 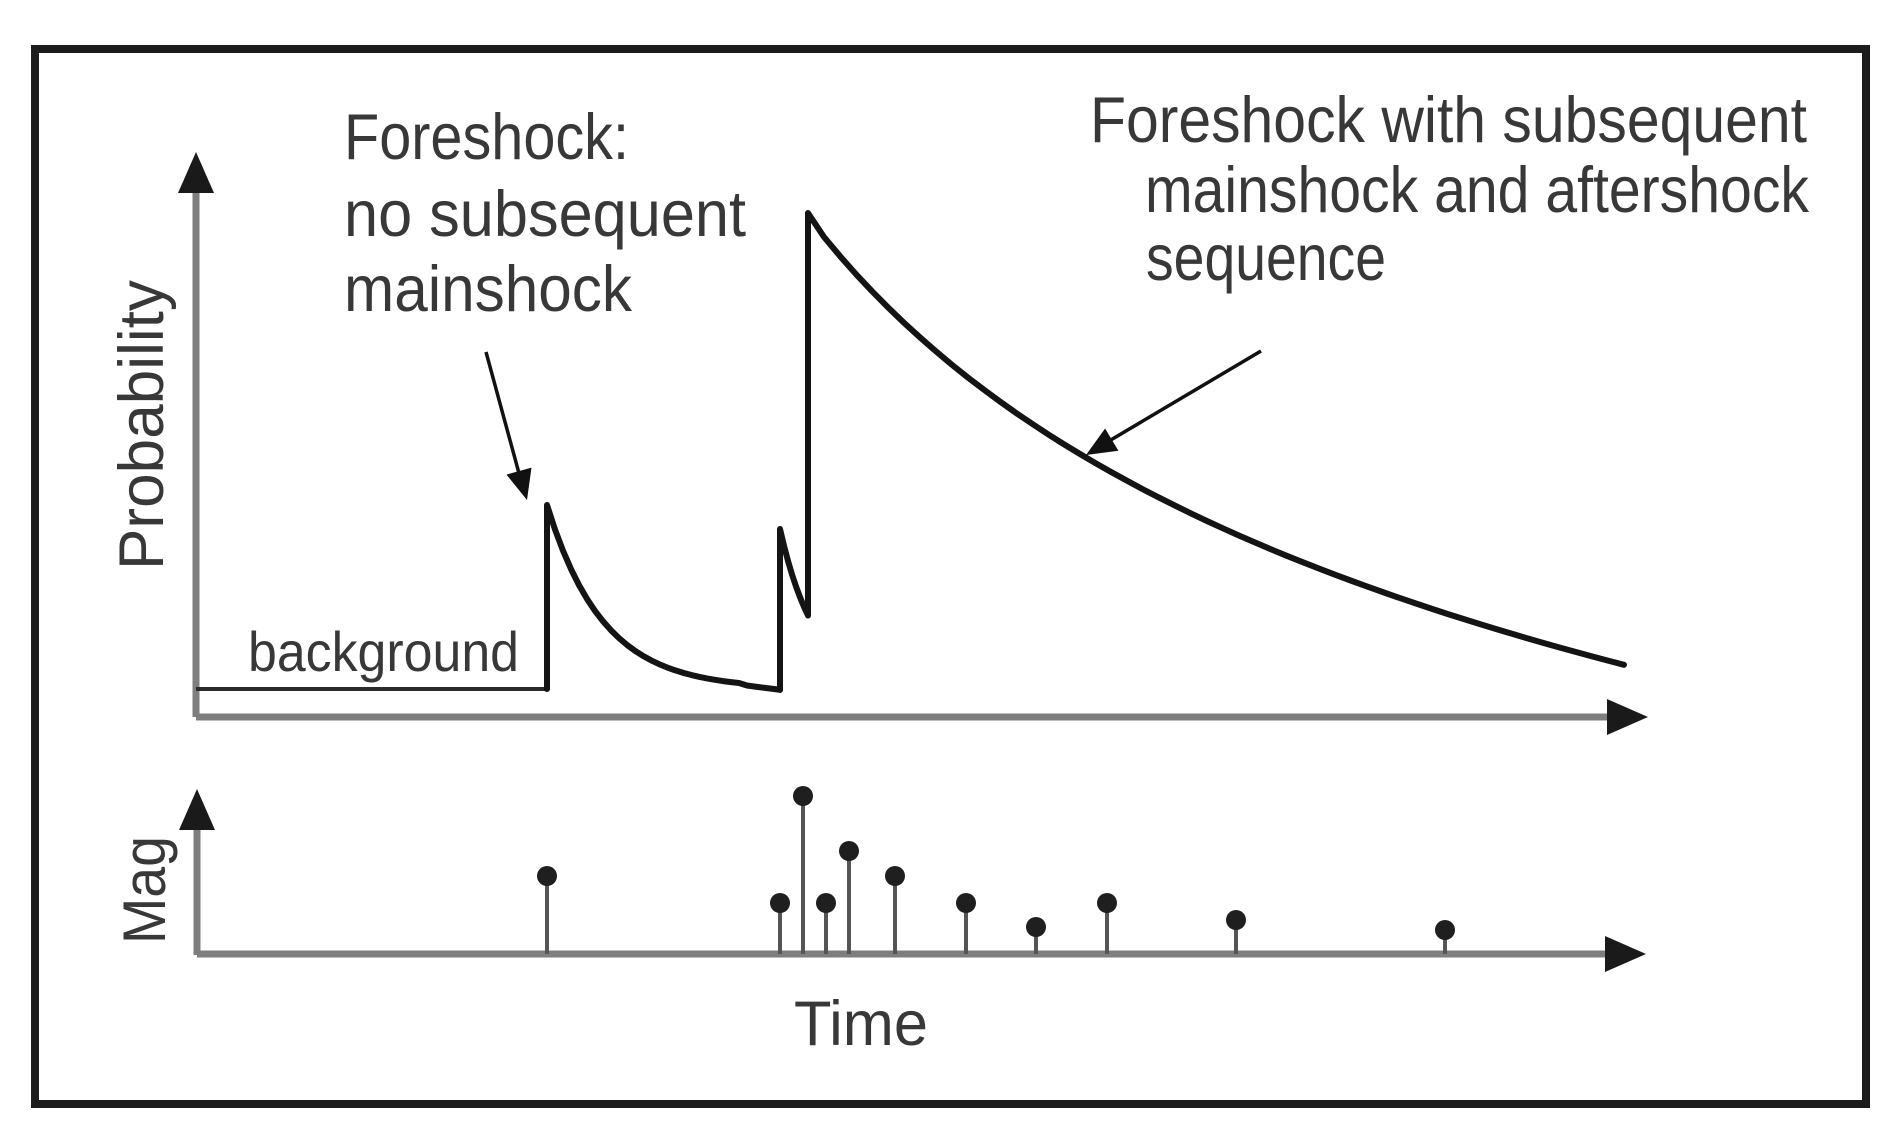 What do you see at coordinates (383, 651) in the screenshot?
I see `svg-text: background` at bounding box center [383, 651].